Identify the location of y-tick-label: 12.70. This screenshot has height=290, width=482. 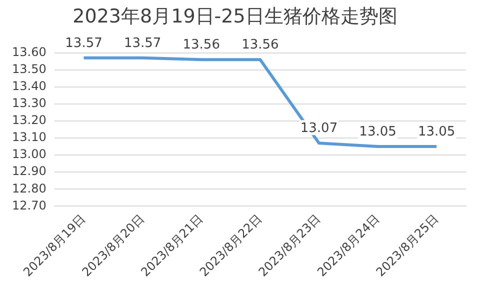
(29, 205).